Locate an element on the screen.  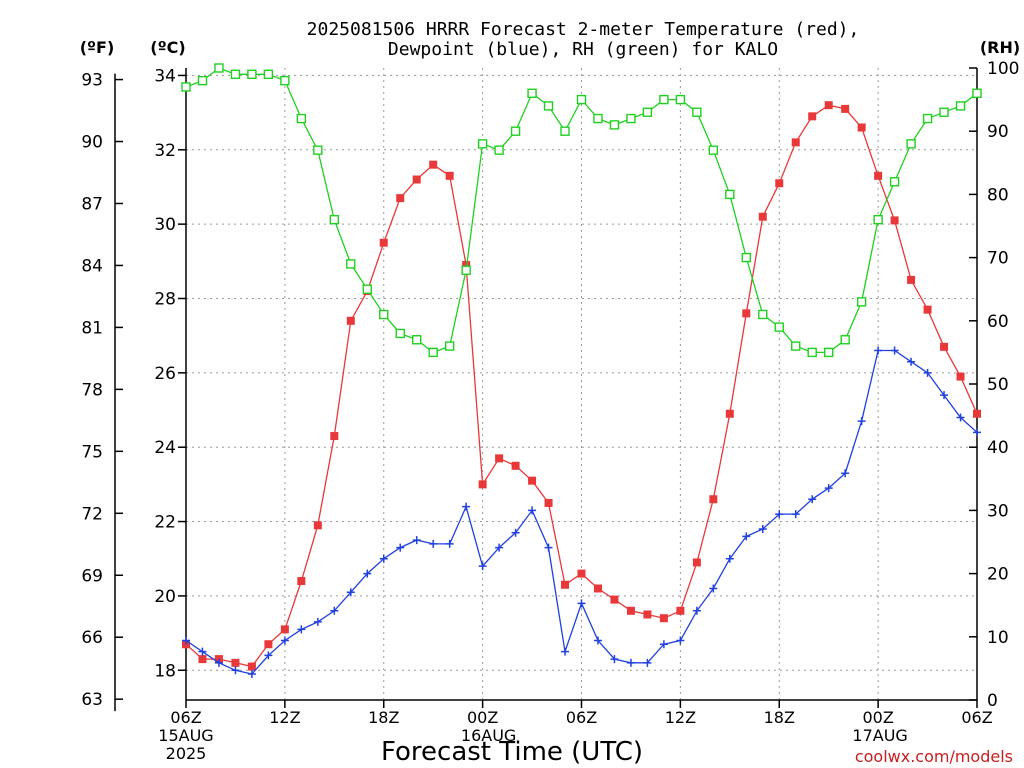
x-tick-label: 18Z is located at coordinates (383, 717).